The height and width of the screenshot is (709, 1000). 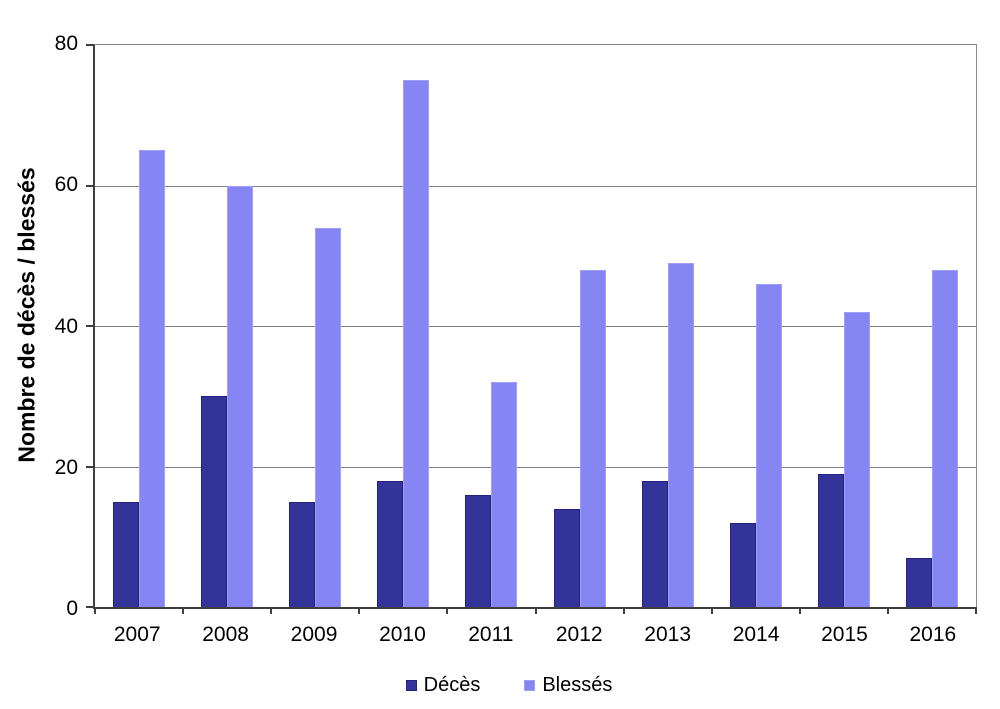 I want to click on bar-deces-2007, so click(x=126, y=554).